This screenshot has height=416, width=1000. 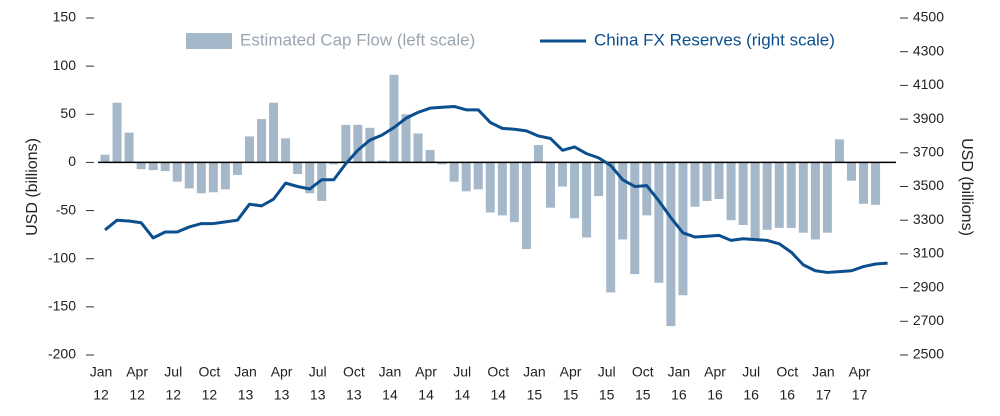 What do you see at coordinates (966, 187) in the screenshot?
I see `y2-axis-label: USD (billions)` at bounding box center [966, 187].